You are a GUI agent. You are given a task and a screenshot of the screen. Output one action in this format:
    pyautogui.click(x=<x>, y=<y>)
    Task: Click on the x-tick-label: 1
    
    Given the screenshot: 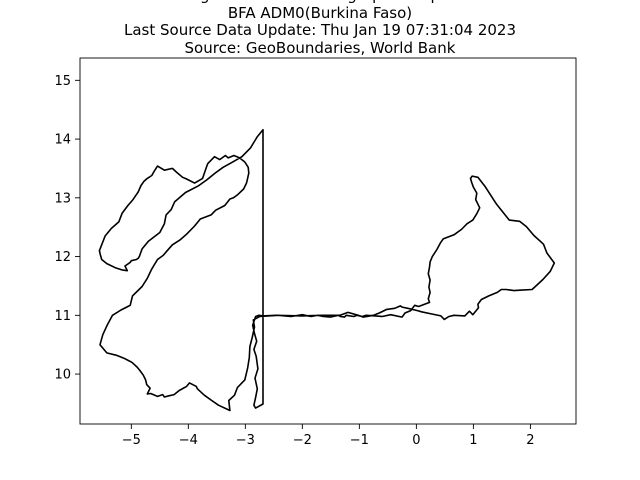 What is the action you would take?
    pyautogui.click(x=473, y=440)
    